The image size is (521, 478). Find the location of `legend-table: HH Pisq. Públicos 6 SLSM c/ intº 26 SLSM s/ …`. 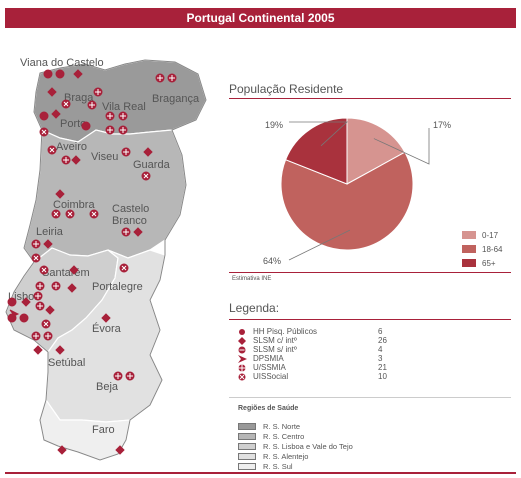

legend-table: HH Pisq. Públicos 6 SLSM c/ intº 26 SLSM s/ … is located at coordinates (322, 354).